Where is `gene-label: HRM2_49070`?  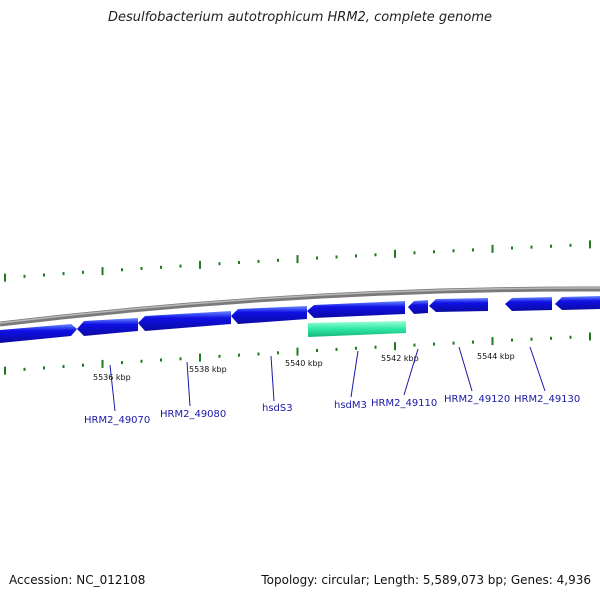
gene-label: HRM2_49070 is located at coordinates (117, 420).